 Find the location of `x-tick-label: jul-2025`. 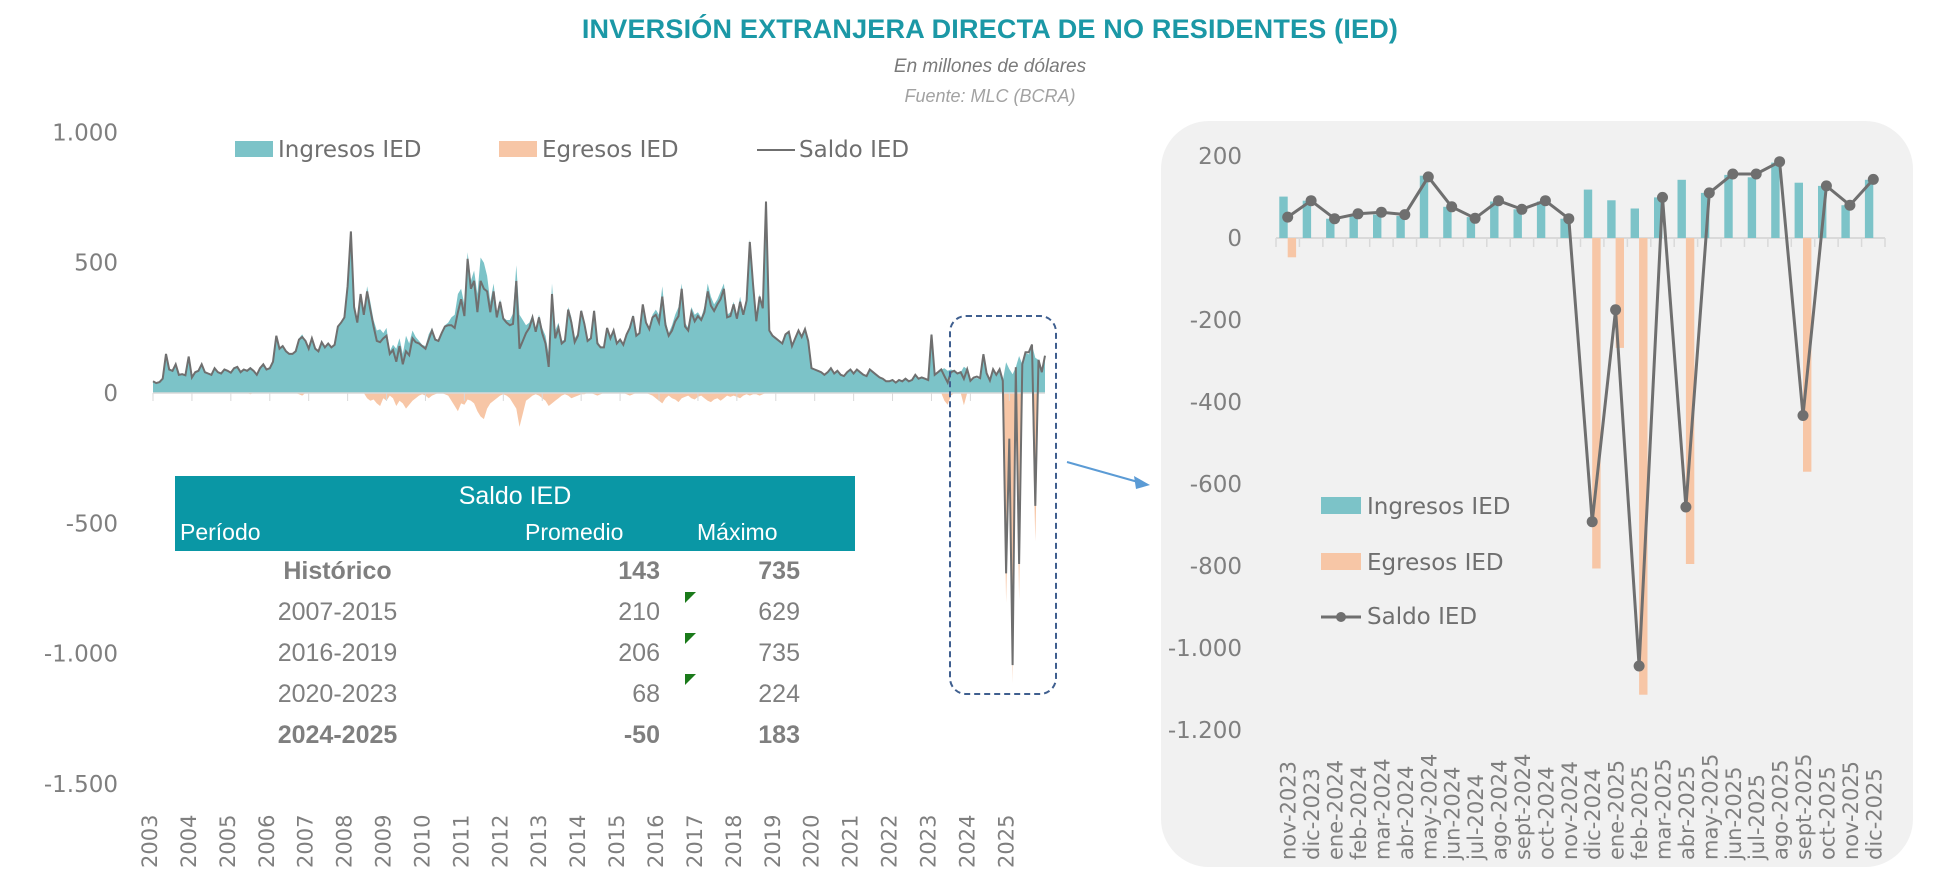

x-tick-label: jul-2025 is located at coordinates (1757, 817).